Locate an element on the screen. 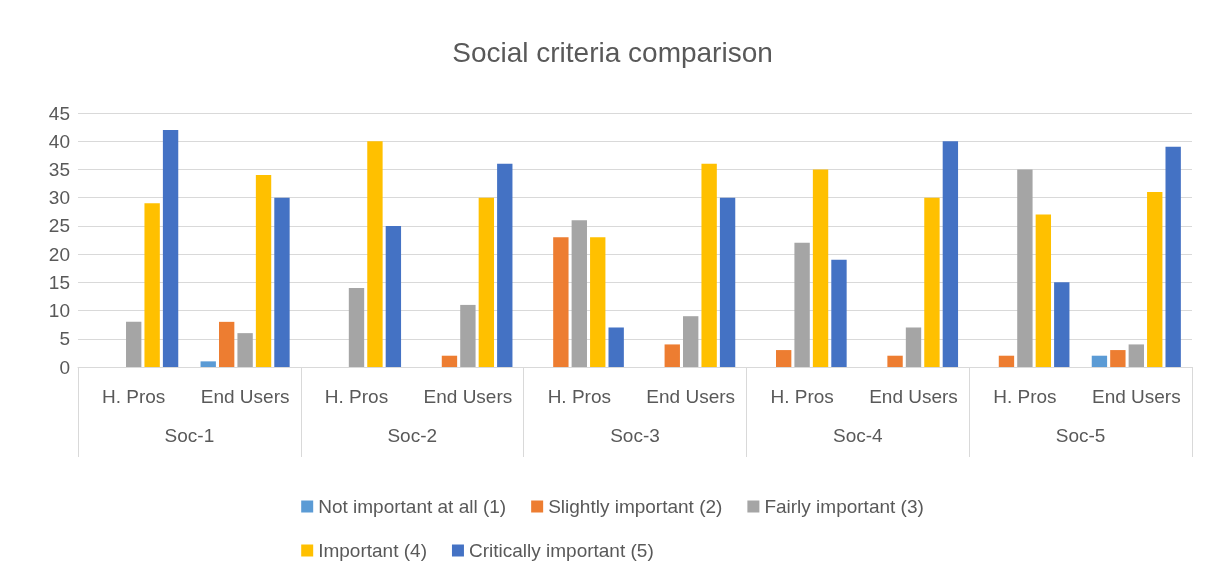 The width and height of the screenshot is (1225, 578). y-tick-label: 10 is located at coordinates (59, 311).